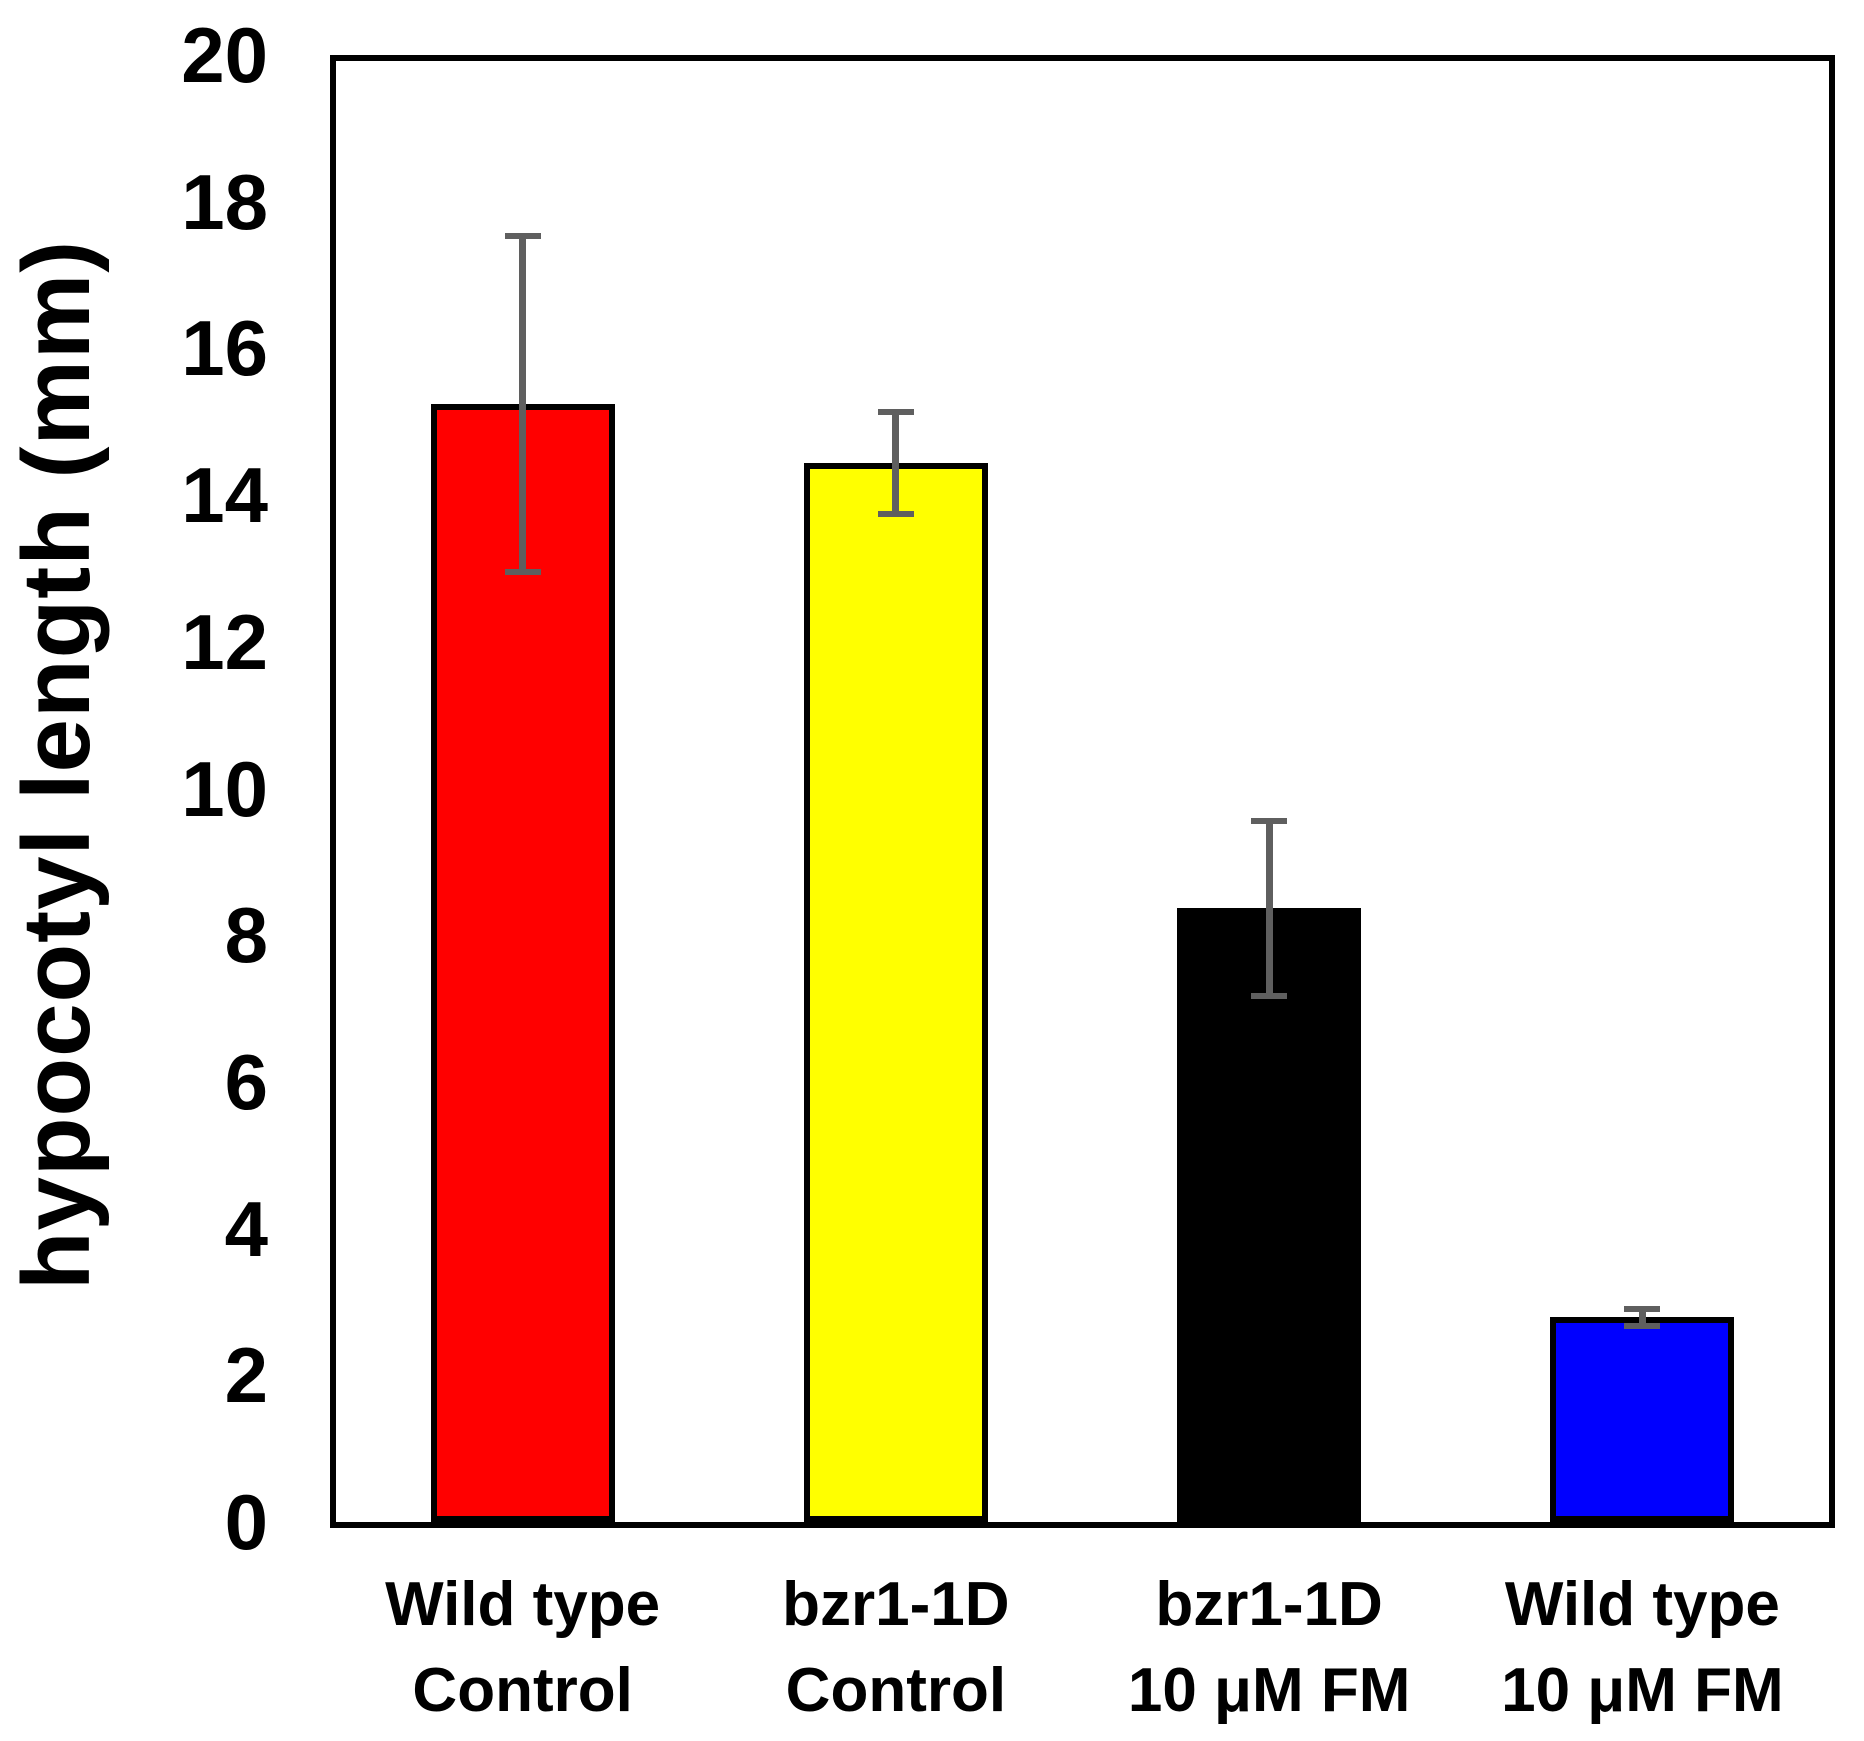 The height and width of the screenshot is (1741, 1864). Describe the element at coordinates (1269, 1648) in the screenshot. I see `x-category-label: bzr1-1D 10 μM FM` at that location.